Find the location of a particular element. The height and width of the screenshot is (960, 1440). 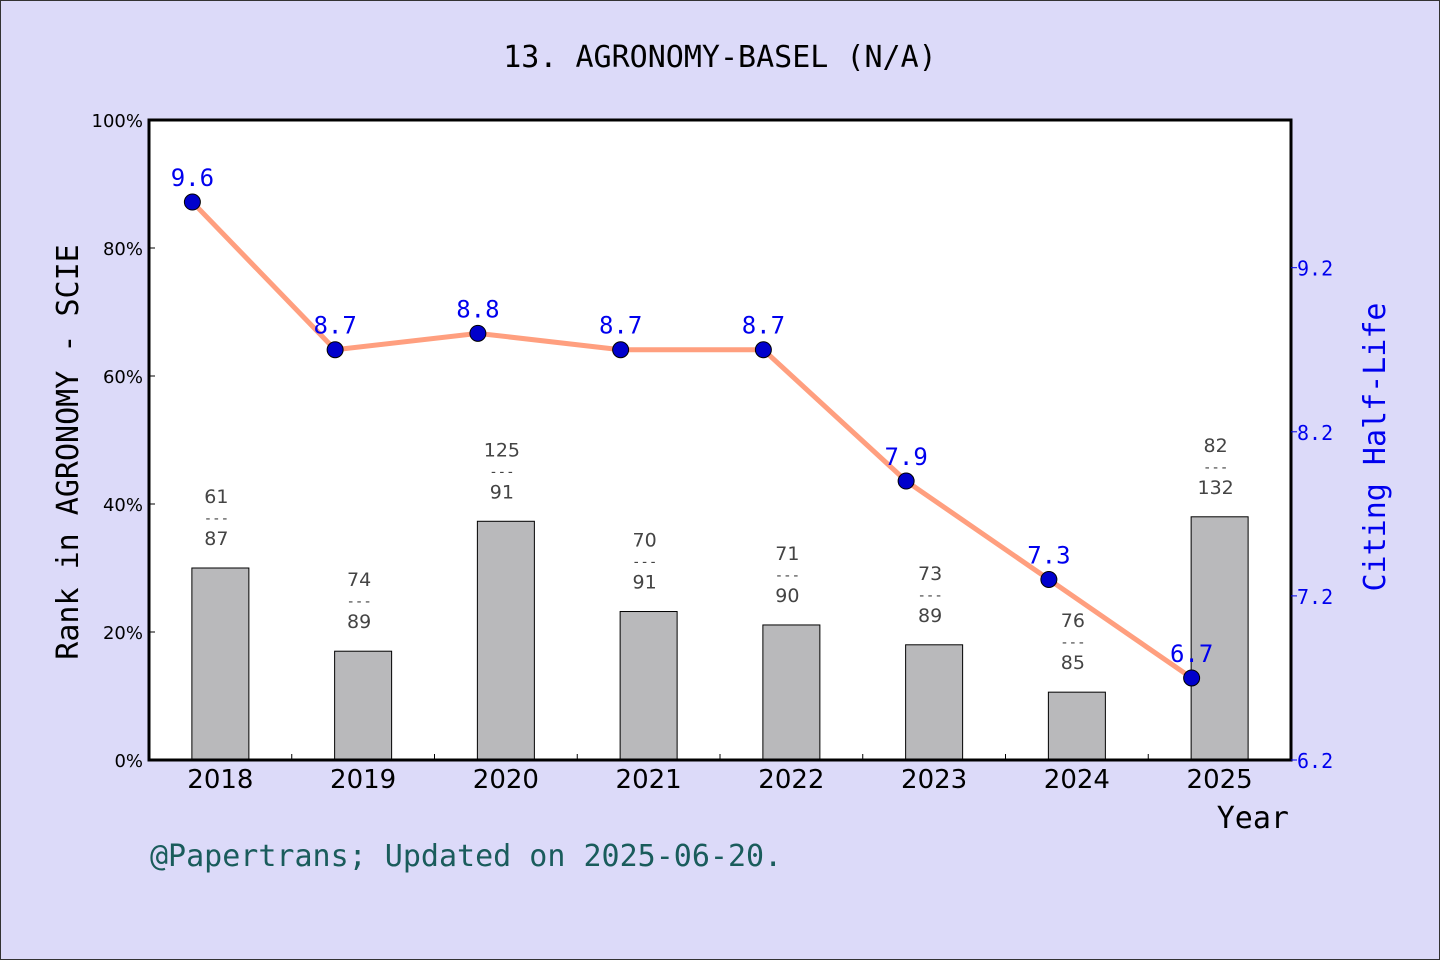

left-tick-label: 100% is located at coordinates (117, 121).